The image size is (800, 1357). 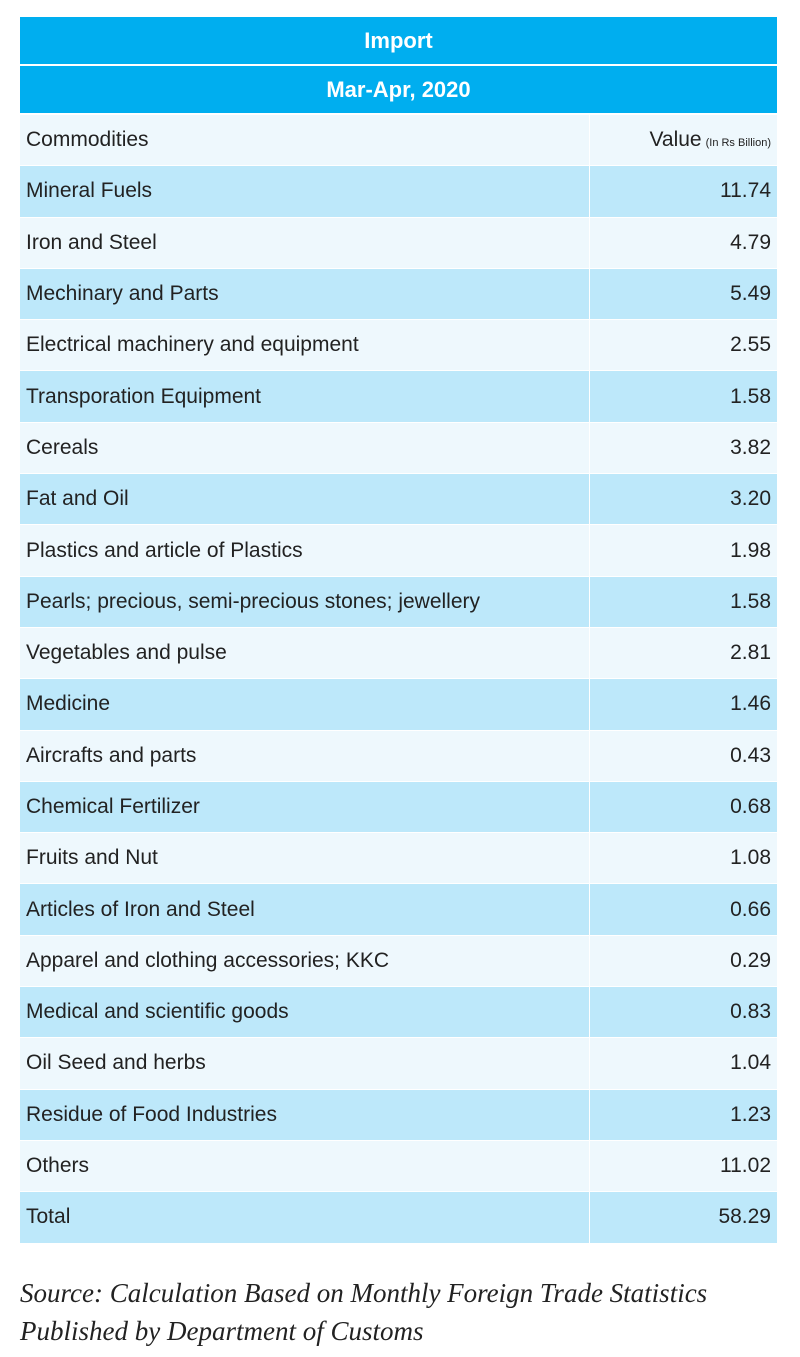 I want to click on table-row: Oil Seed and herbs 1.04, so click(x=398, y=1064).